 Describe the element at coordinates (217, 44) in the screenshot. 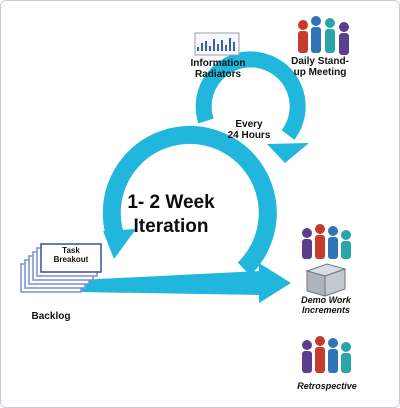

I see `information-radiator-chart-icon` at that location.